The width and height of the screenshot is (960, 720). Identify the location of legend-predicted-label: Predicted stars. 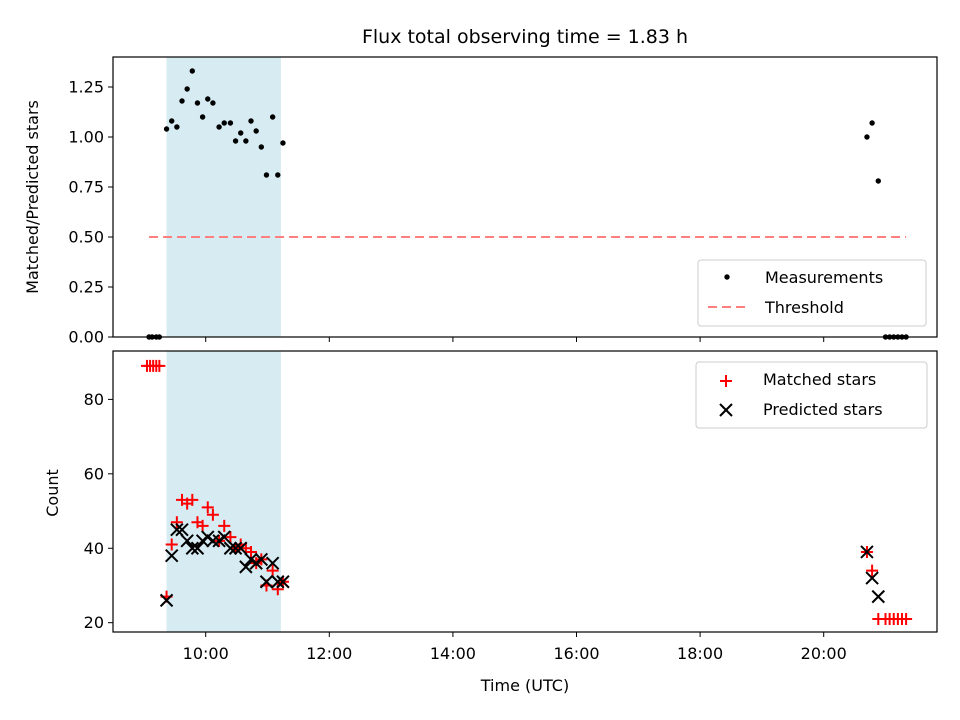
(823, 409).